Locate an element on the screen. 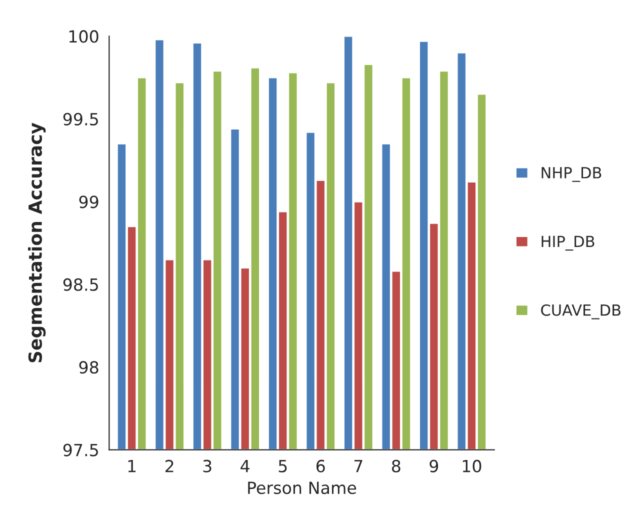 This screenshot has height=517, width=642. x-tick-label: 8 is located at coordinates (396, 466).